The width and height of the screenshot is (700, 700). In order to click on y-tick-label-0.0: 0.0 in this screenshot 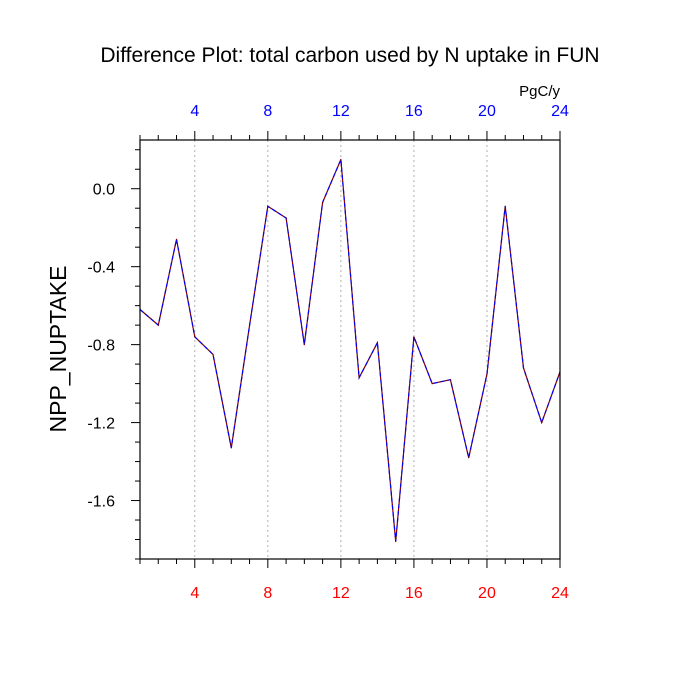, I will do `click(104, 190)`.